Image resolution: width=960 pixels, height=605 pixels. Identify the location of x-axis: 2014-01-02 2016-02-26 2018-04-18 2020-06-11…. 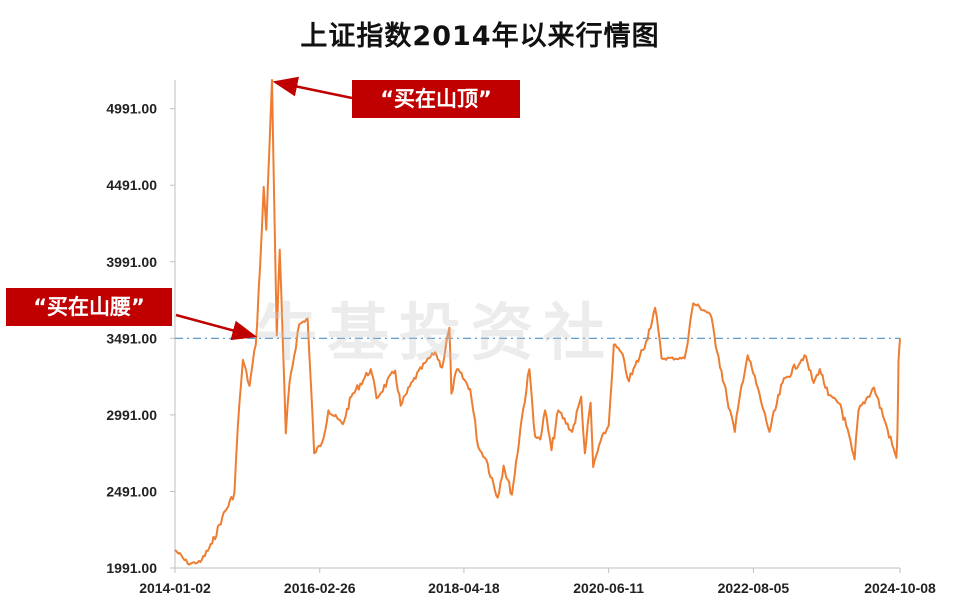
(537, 581).